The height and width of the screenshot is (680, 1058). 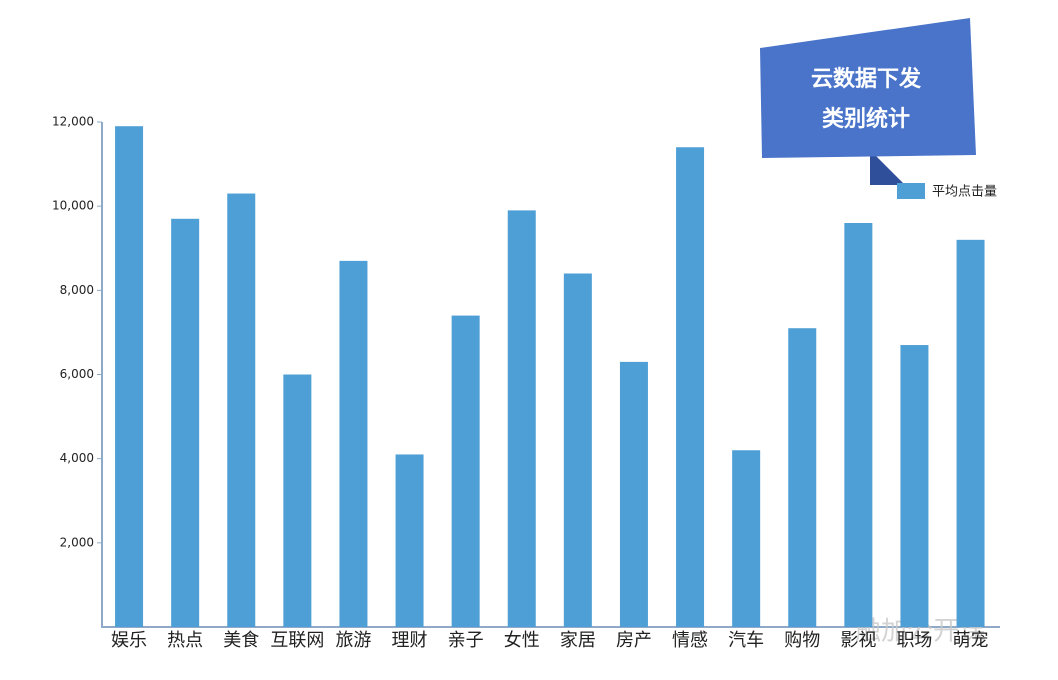 I want to click on y-tick-label: 12,000, so click(x=73, y=122).